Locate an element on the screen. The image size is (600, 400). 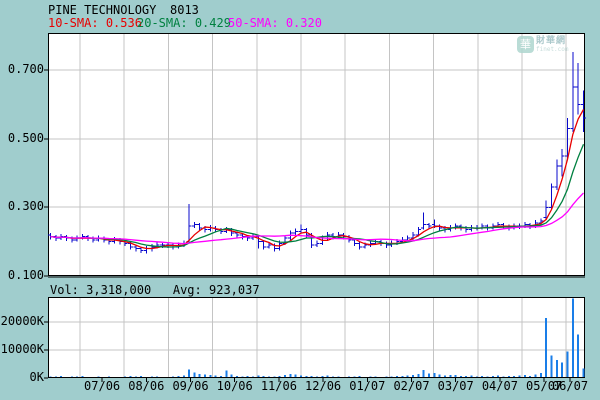
legend-50sma-value: 0.320 is located at coordinates (303, 23).